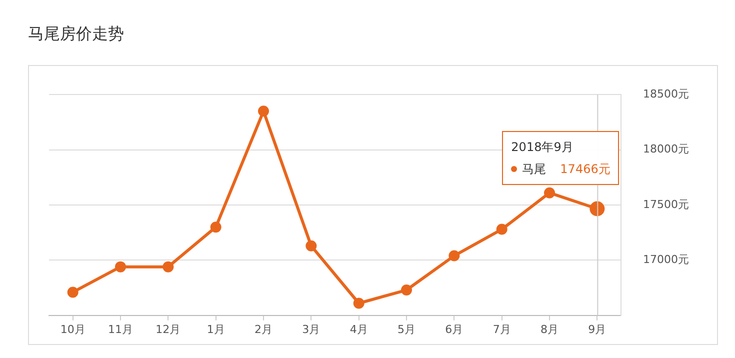 Image resolution: width=735 pixels, height=358 pixels. Describe the element at coordinates (454, 329) in the screenshot. I see `x-tick-label: 6月` at that location.